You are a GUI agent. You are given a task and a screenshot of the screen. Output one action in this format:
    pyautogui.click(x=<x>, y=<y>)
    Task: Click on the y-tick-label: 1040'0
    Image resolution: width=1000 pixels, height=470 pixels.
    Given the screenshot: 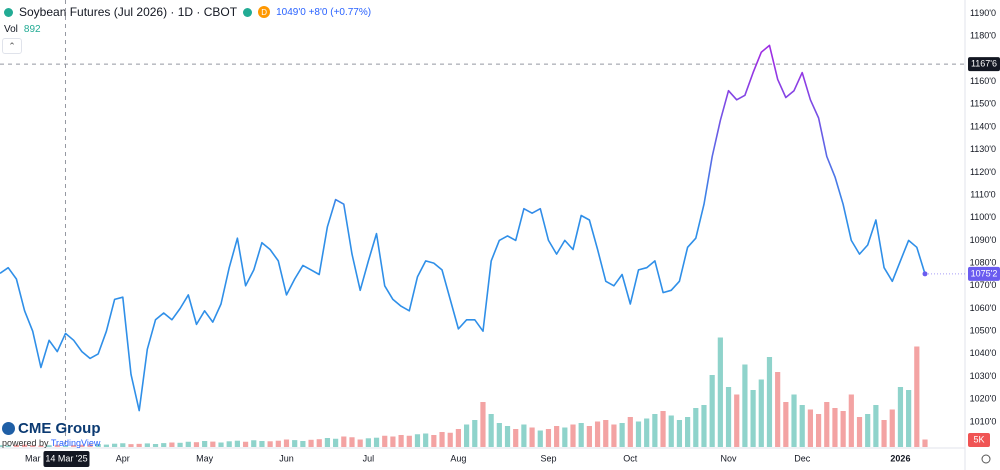 What is the action you would take?
    pyautogui.click(x=983, y=353)
    